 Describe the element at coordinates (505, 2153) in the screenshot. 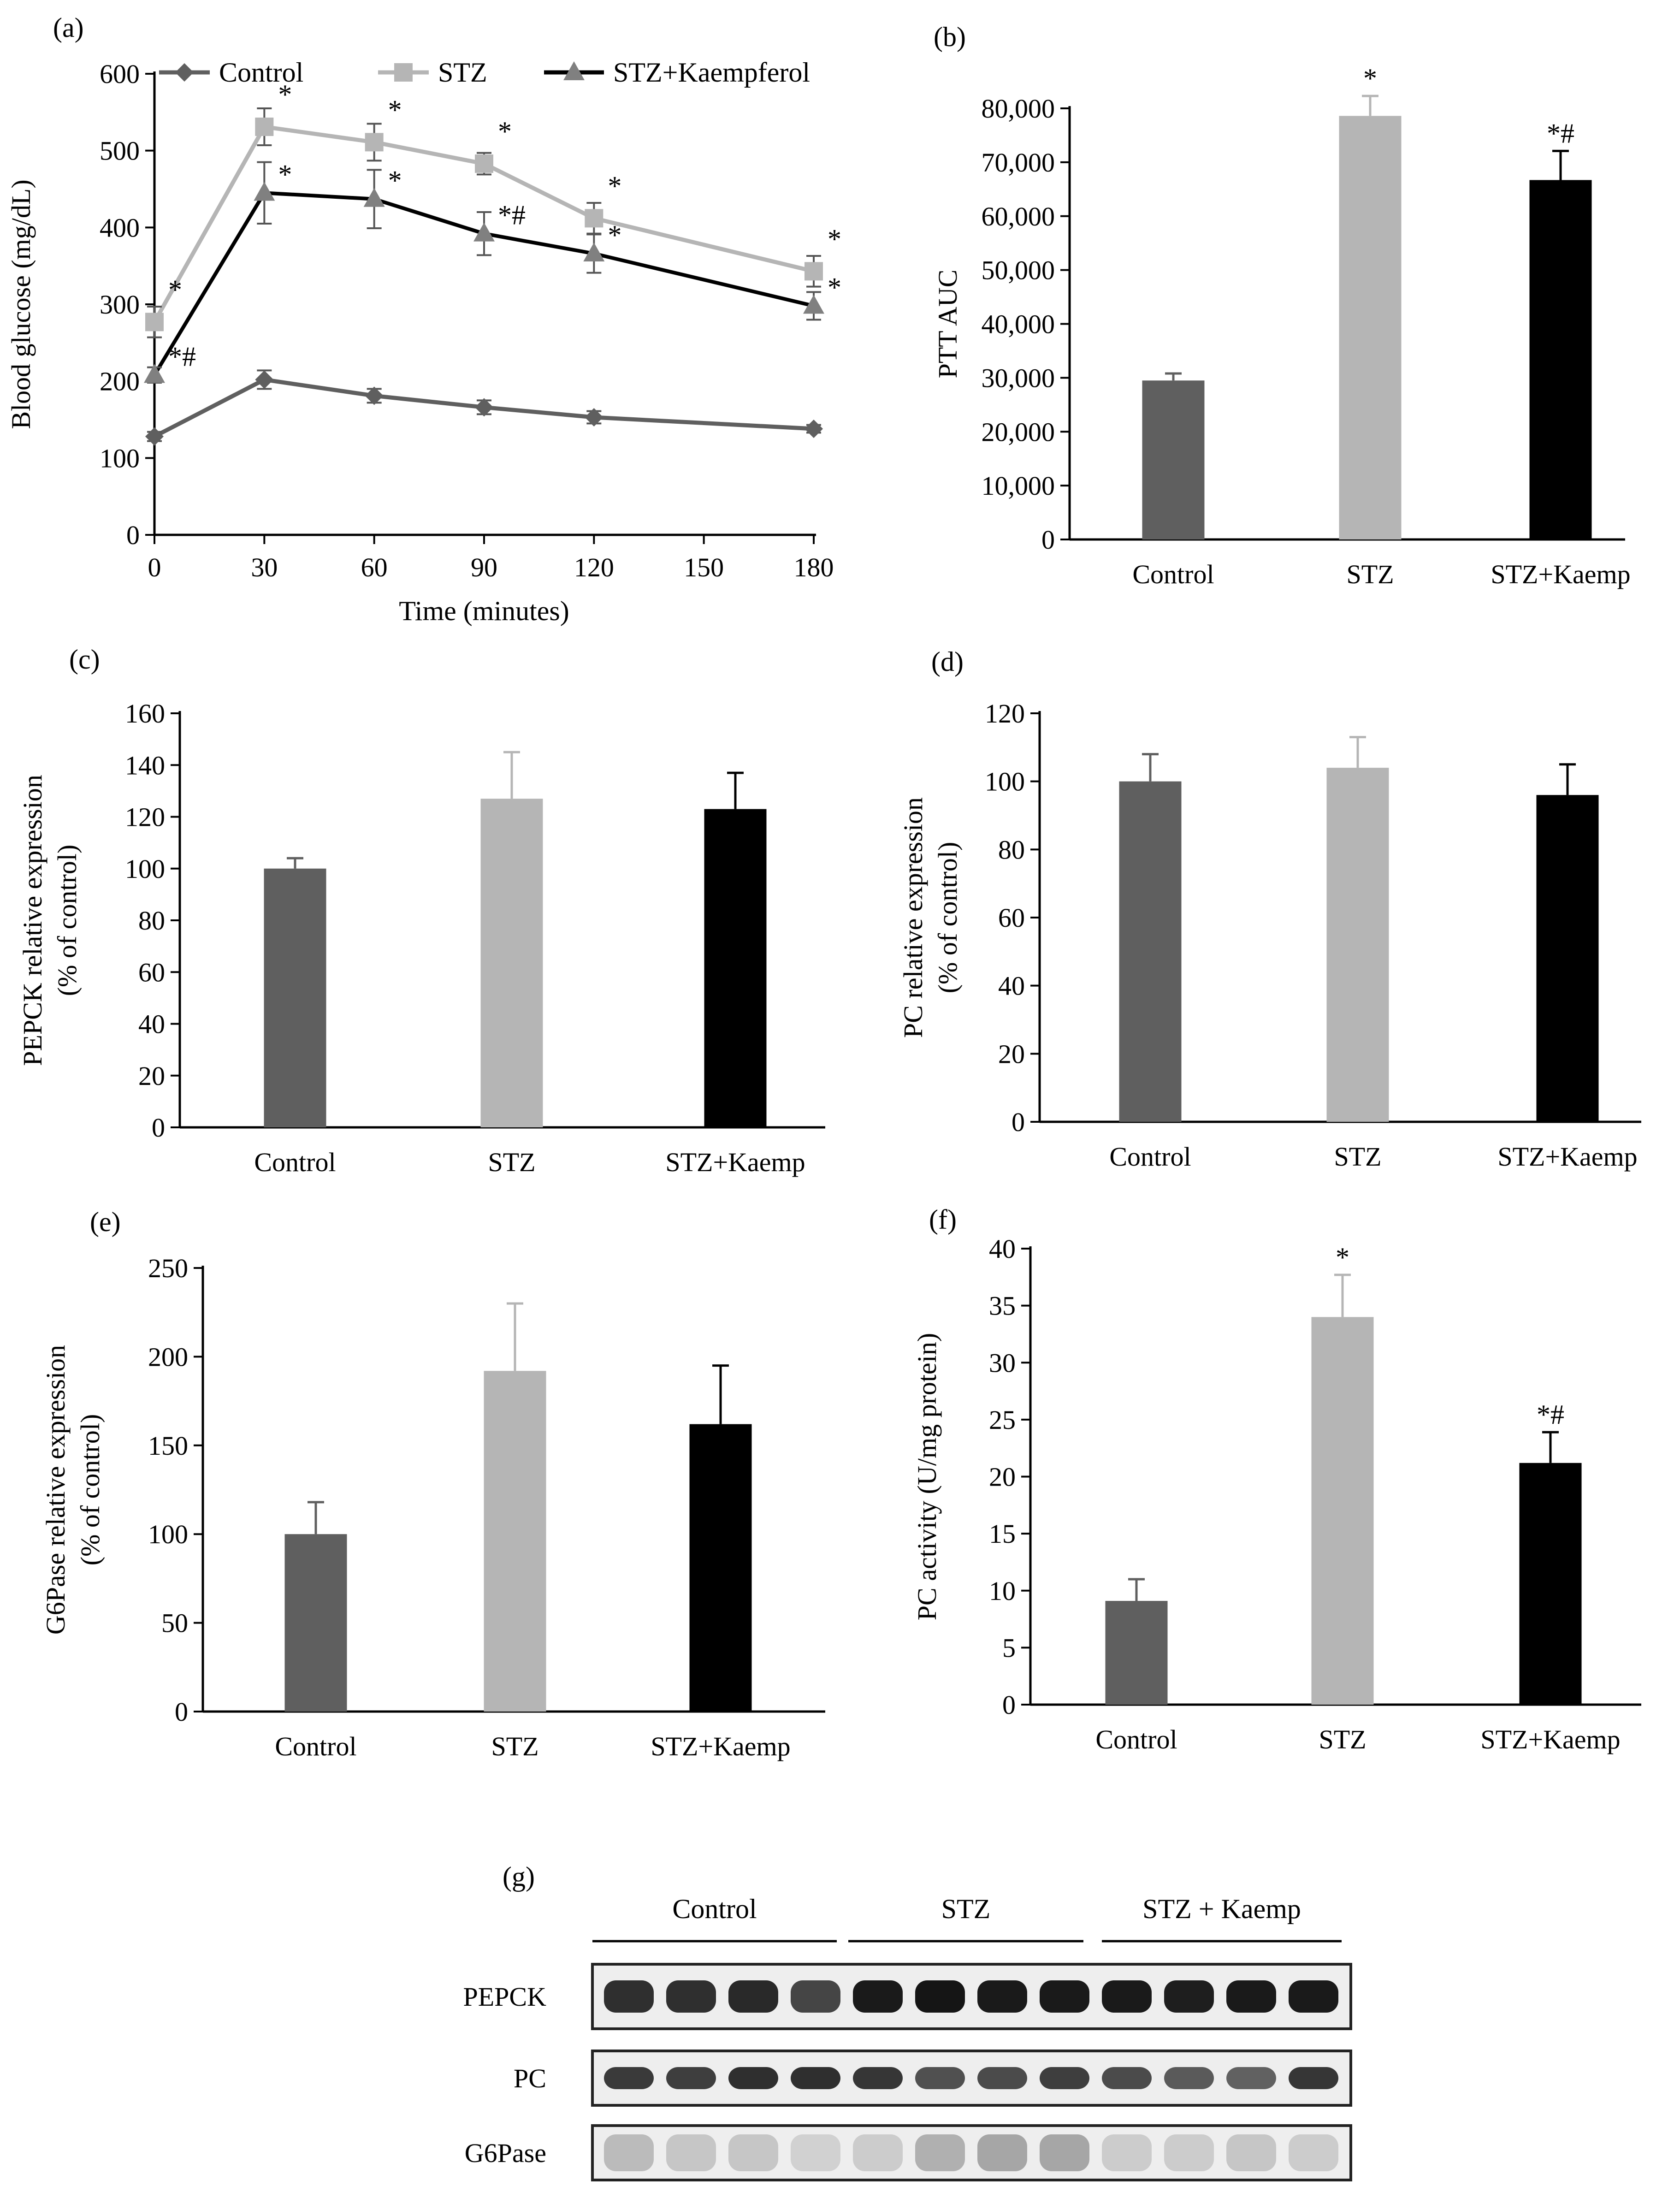

I see `blot-row-label: G6Pase` at that location.